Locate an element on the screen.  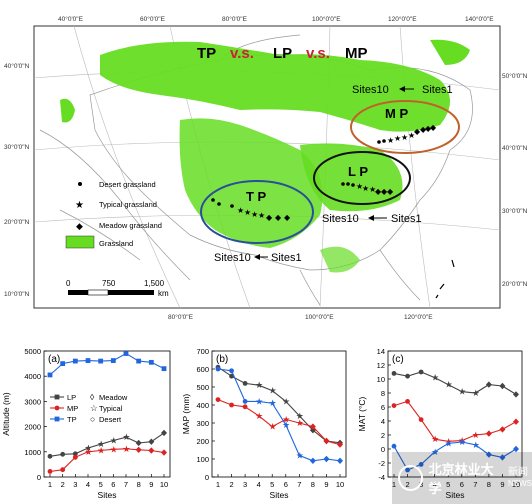
panel-label: (a) is located at coordinates (54, 359).